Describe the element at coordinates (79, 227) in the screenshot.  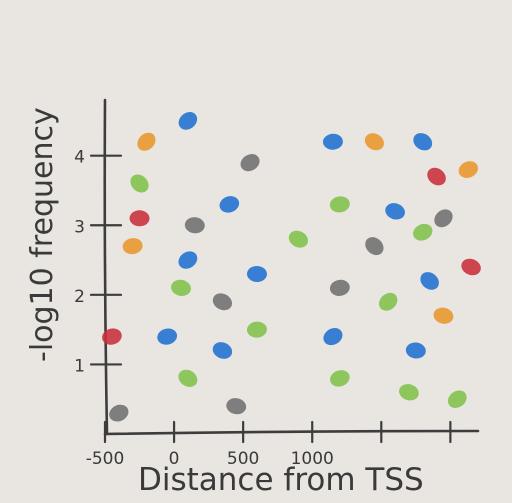
I see `y-tick-label: 3` at that location.